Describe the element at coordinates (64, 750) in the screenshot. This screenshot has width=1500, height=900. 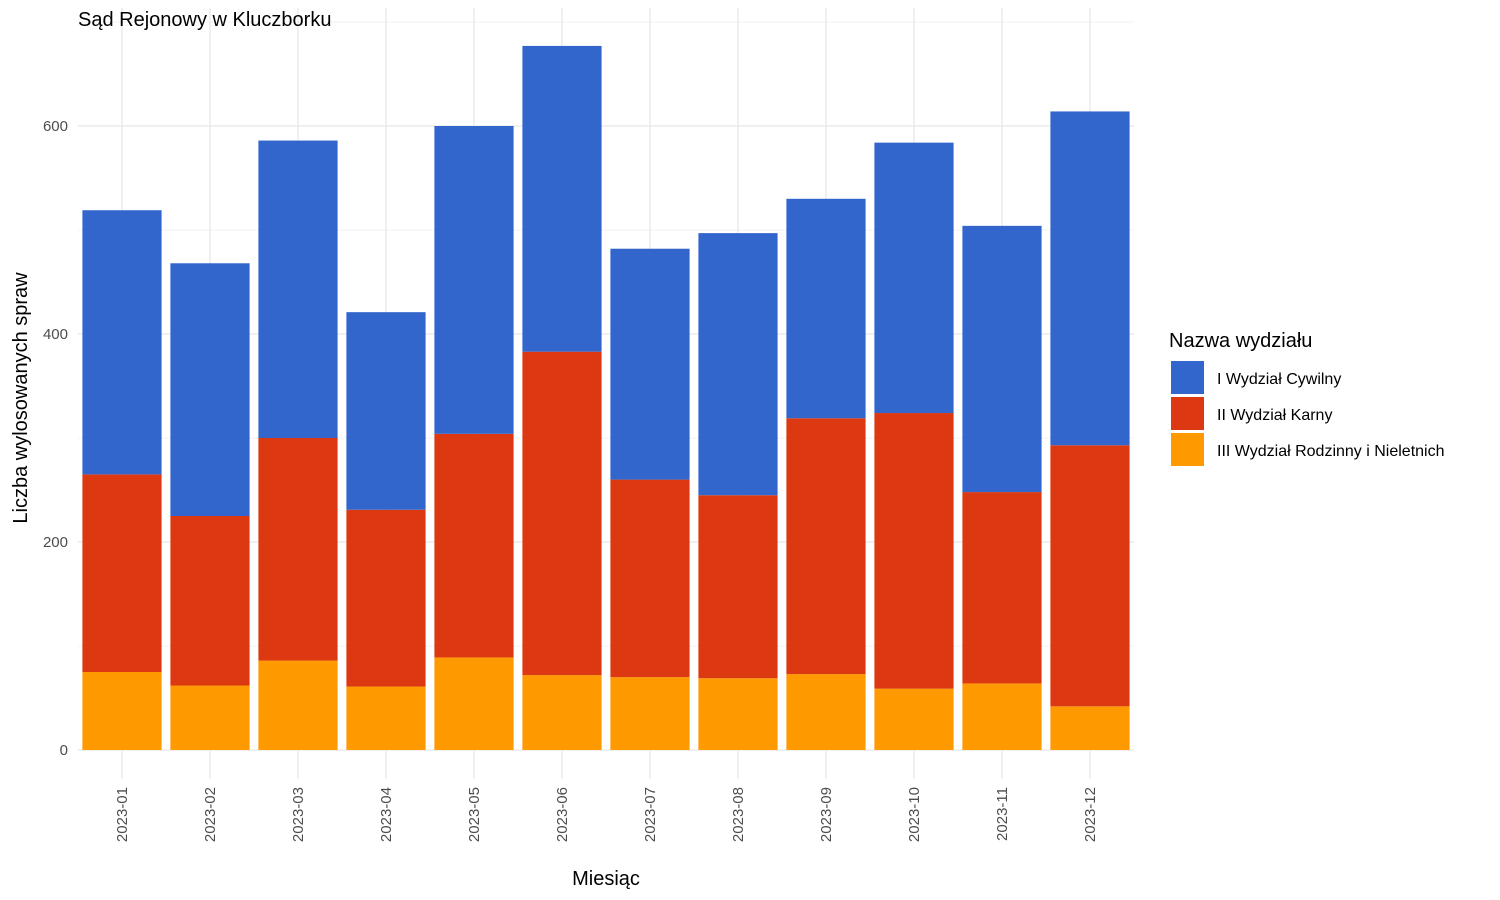
I see `y-tick-label: 0` at that location.